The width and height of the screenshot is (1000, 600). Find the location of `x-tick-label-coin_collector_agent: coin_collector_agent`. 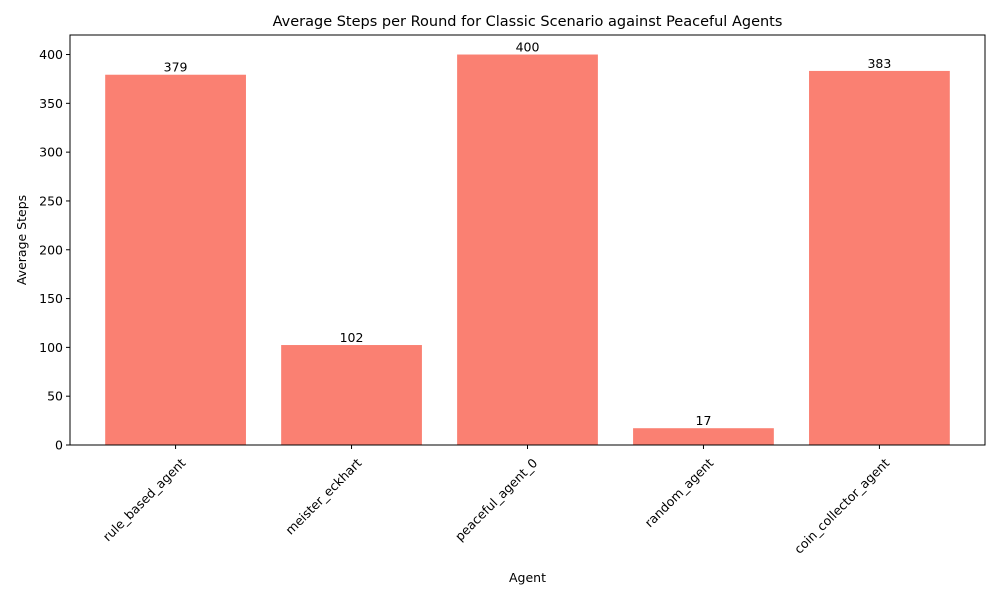

x-tick-label-coin_collector_agent: coin_collector_agent is located at coordinates (841, 505).